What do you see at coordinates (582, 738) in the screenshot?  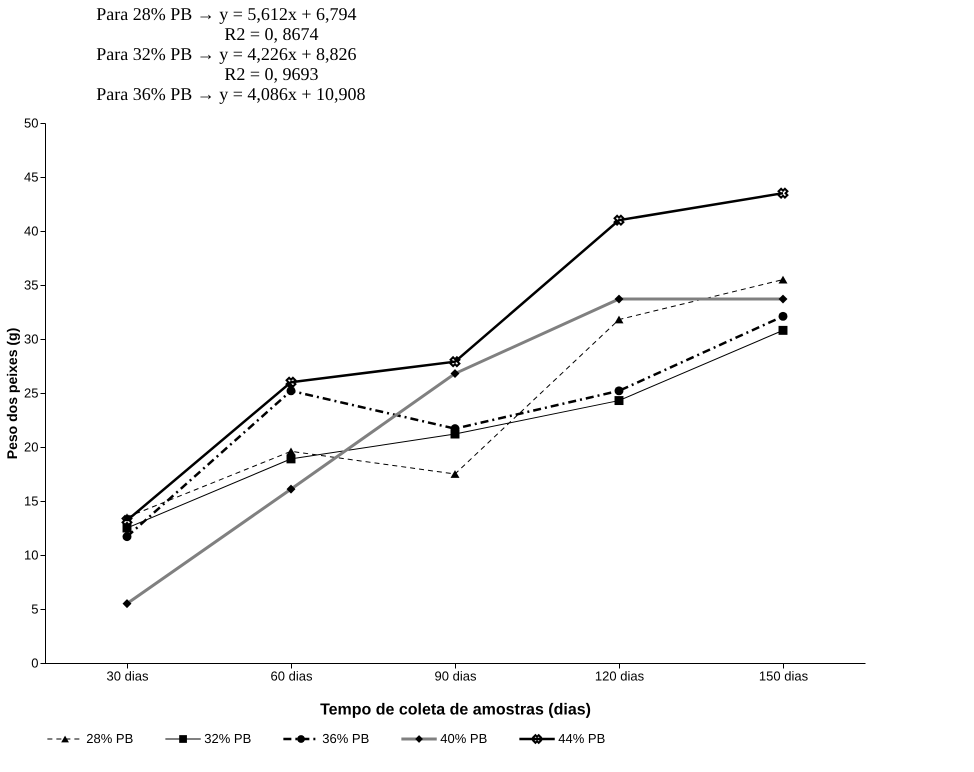 I see `legend-label: 44% PB` at bounding box center [582, 738].